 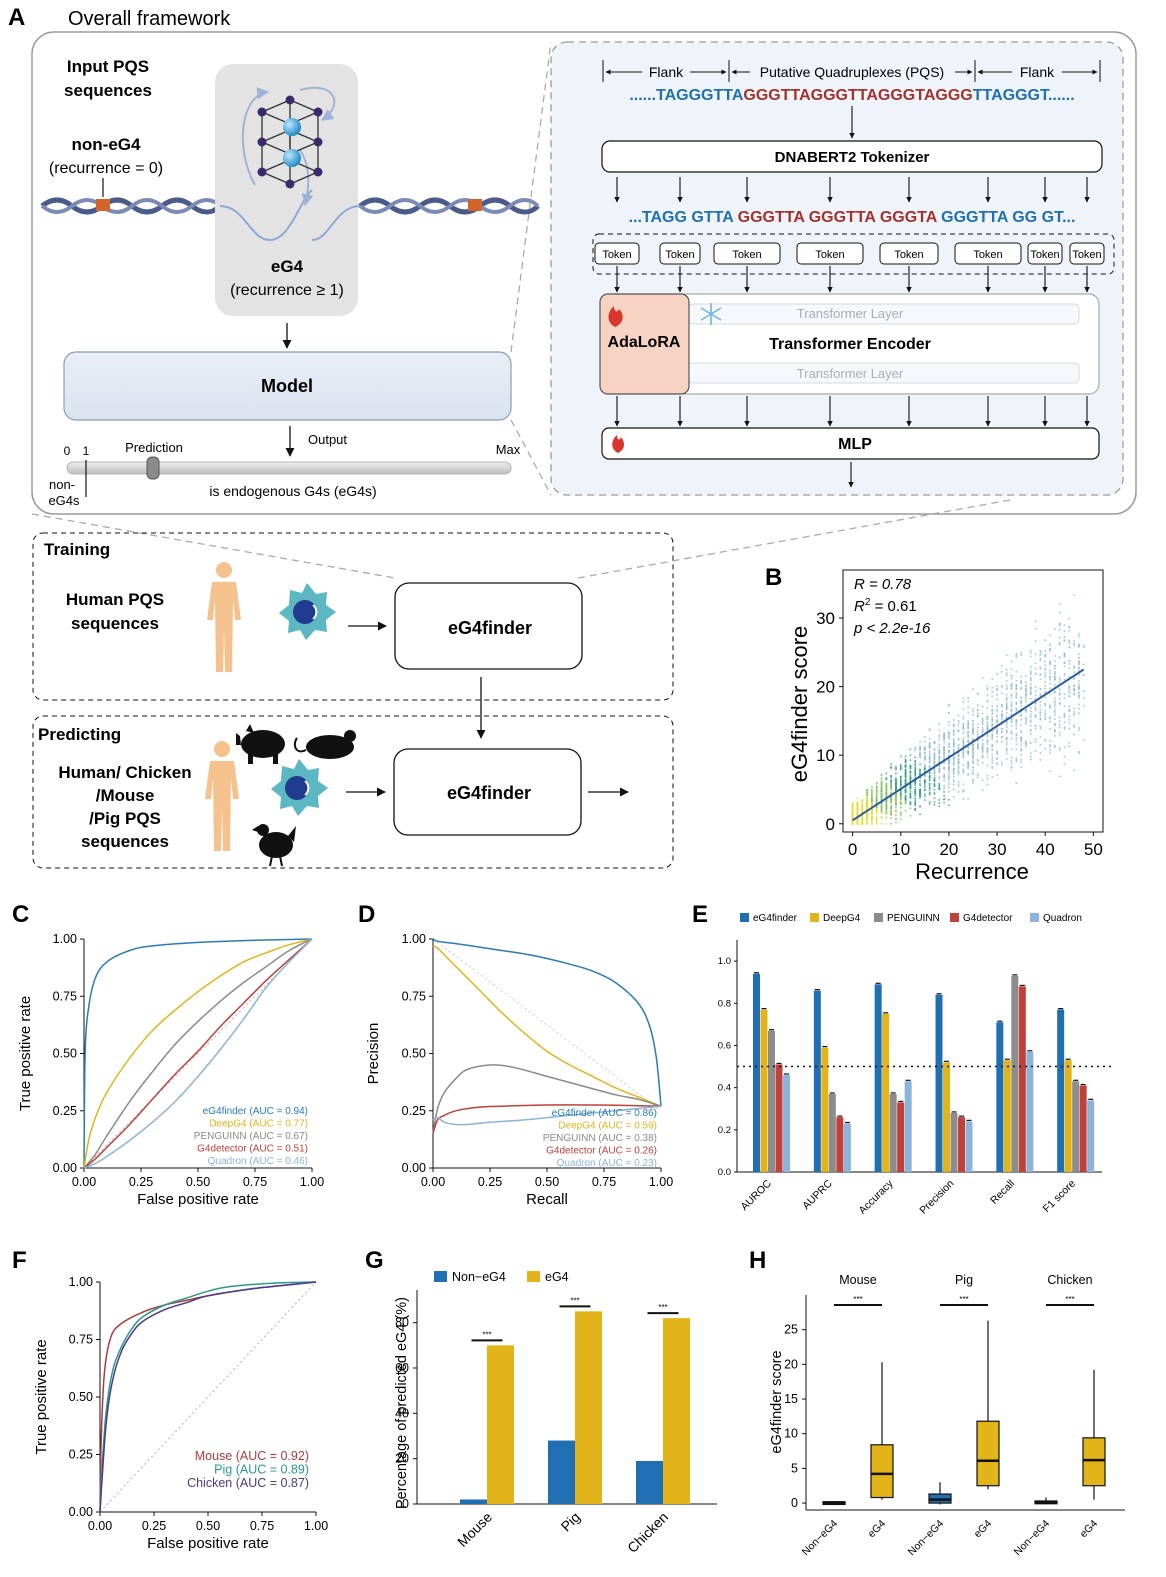 What do you see at coordinates (600, 1138) in the screenshot?
I see `legend-entry: PENGUINN (AUC = 0.38)` at bounding box center [600, 1138].